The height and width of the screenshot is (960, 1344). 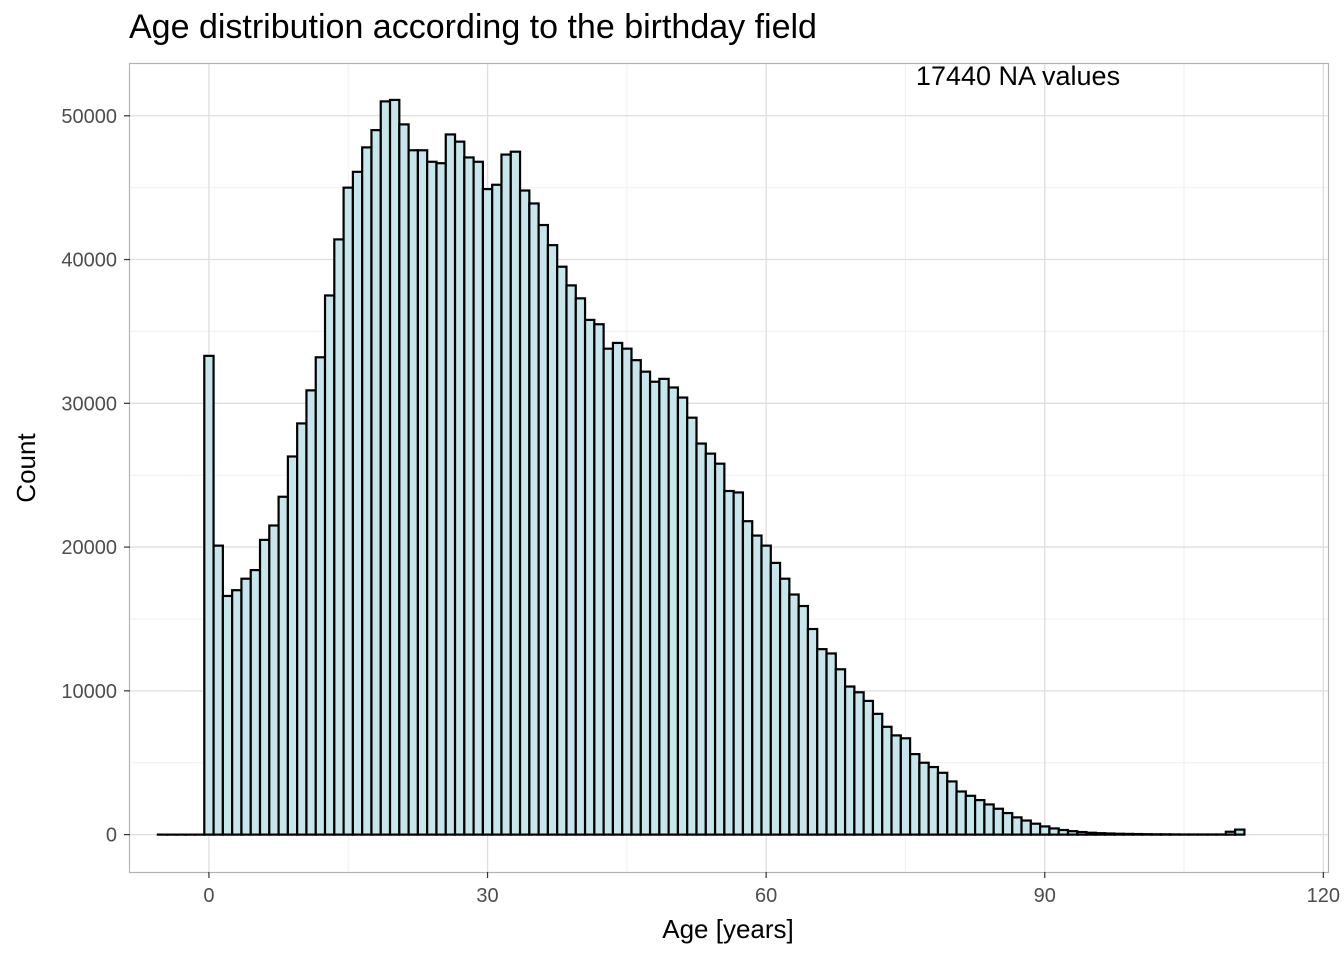 I want to click on x-tick-label: 60, so click(x=766, y=896).